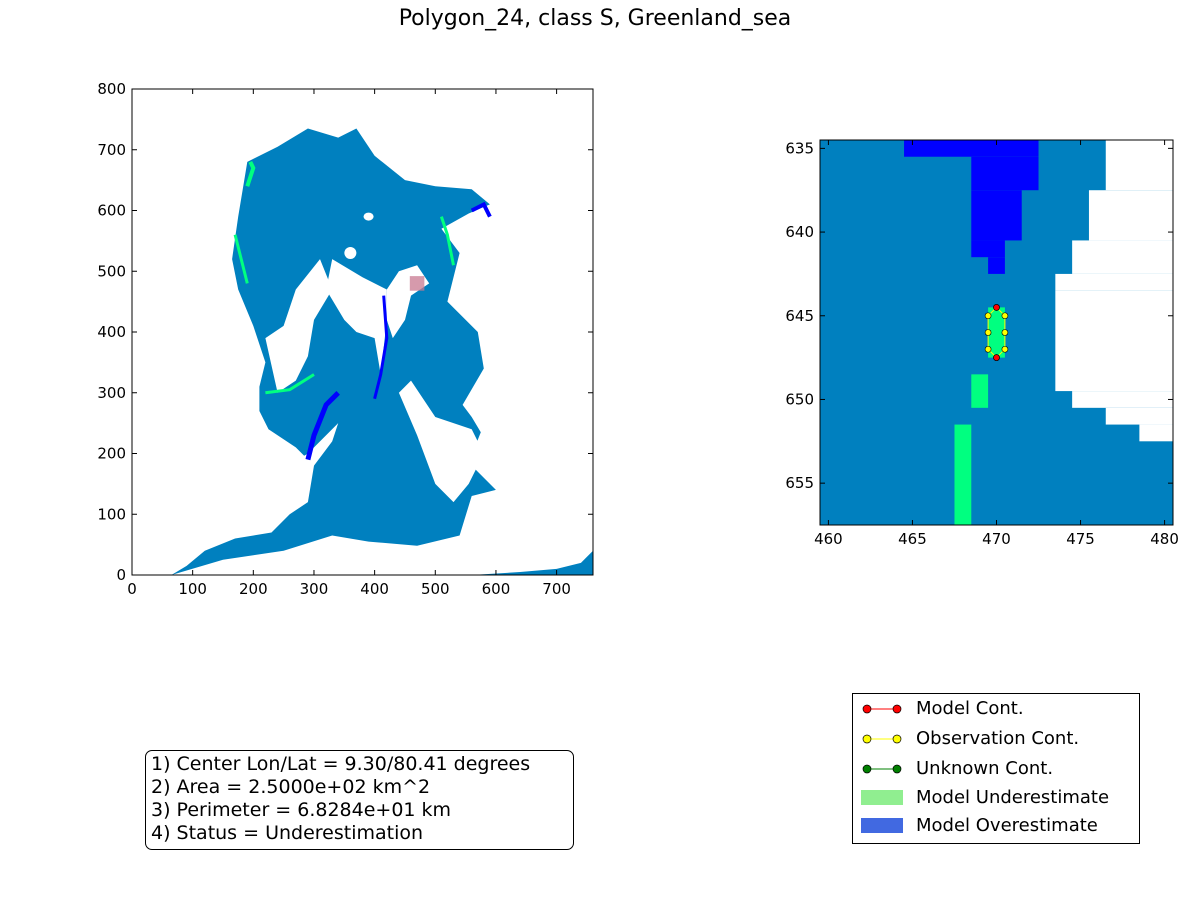 The height and width of the screenshot is (900, 1190). Describe the element at coordinates (799, 232) in the screenshot. I see `y-tick-label: 640` at that location.